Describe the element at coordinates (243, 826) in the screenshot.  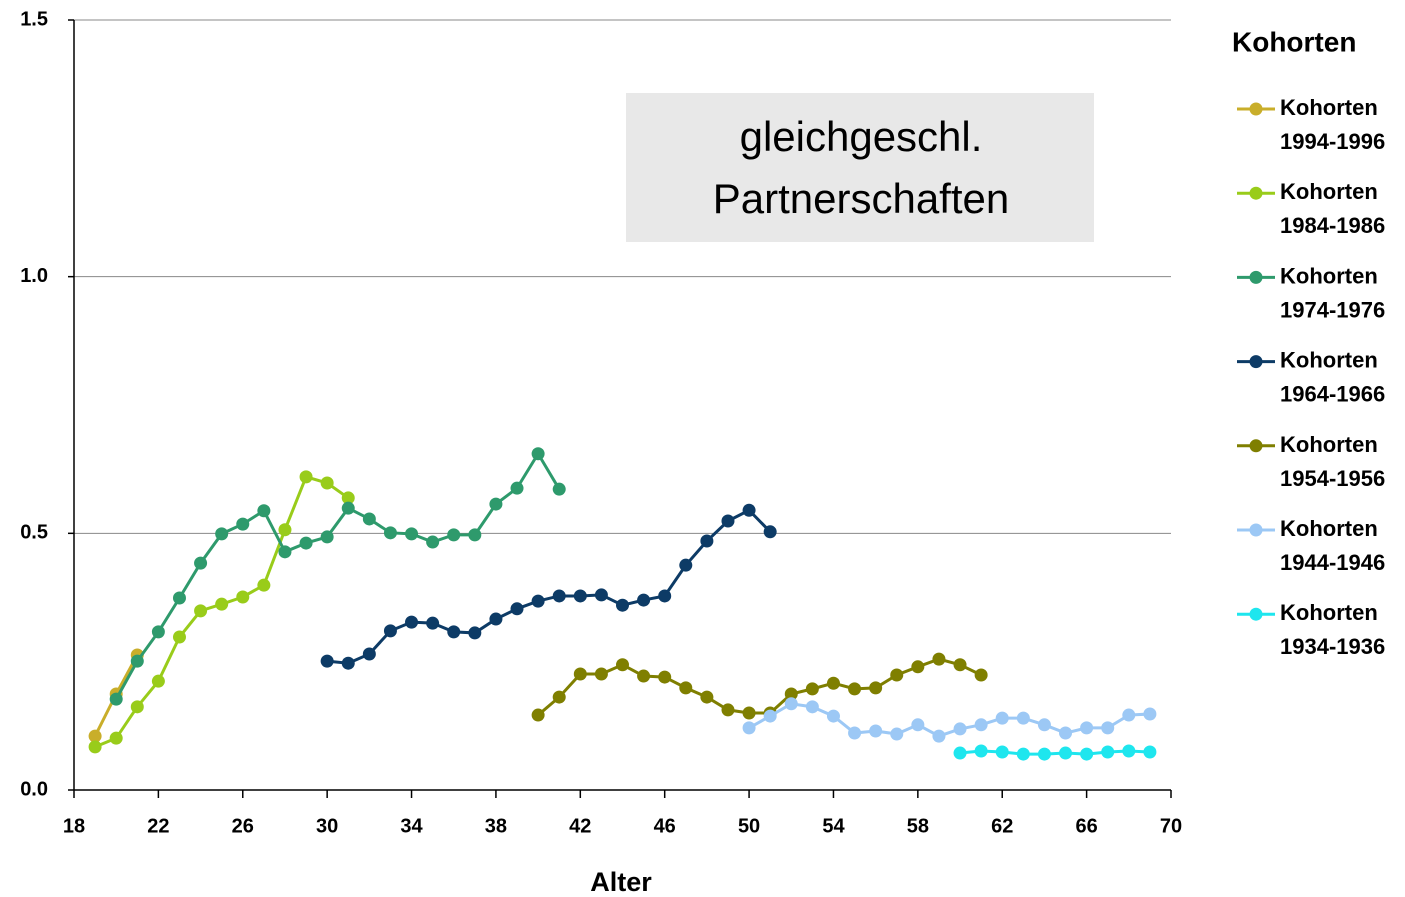
I see `x-tick-label: 26` at that location.